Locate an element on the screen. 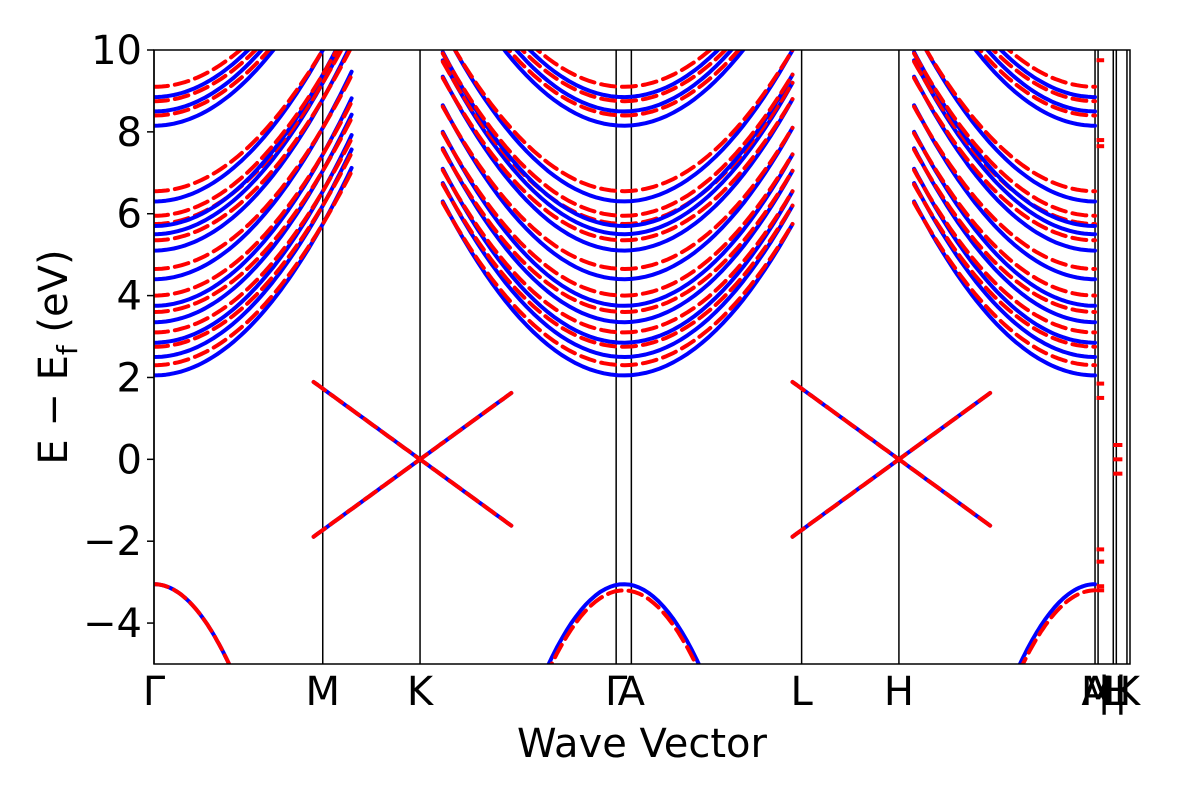 This screenshot has width=1200, height=800. x-axis-title: Wave Vector is located at coordinates (642, 744).